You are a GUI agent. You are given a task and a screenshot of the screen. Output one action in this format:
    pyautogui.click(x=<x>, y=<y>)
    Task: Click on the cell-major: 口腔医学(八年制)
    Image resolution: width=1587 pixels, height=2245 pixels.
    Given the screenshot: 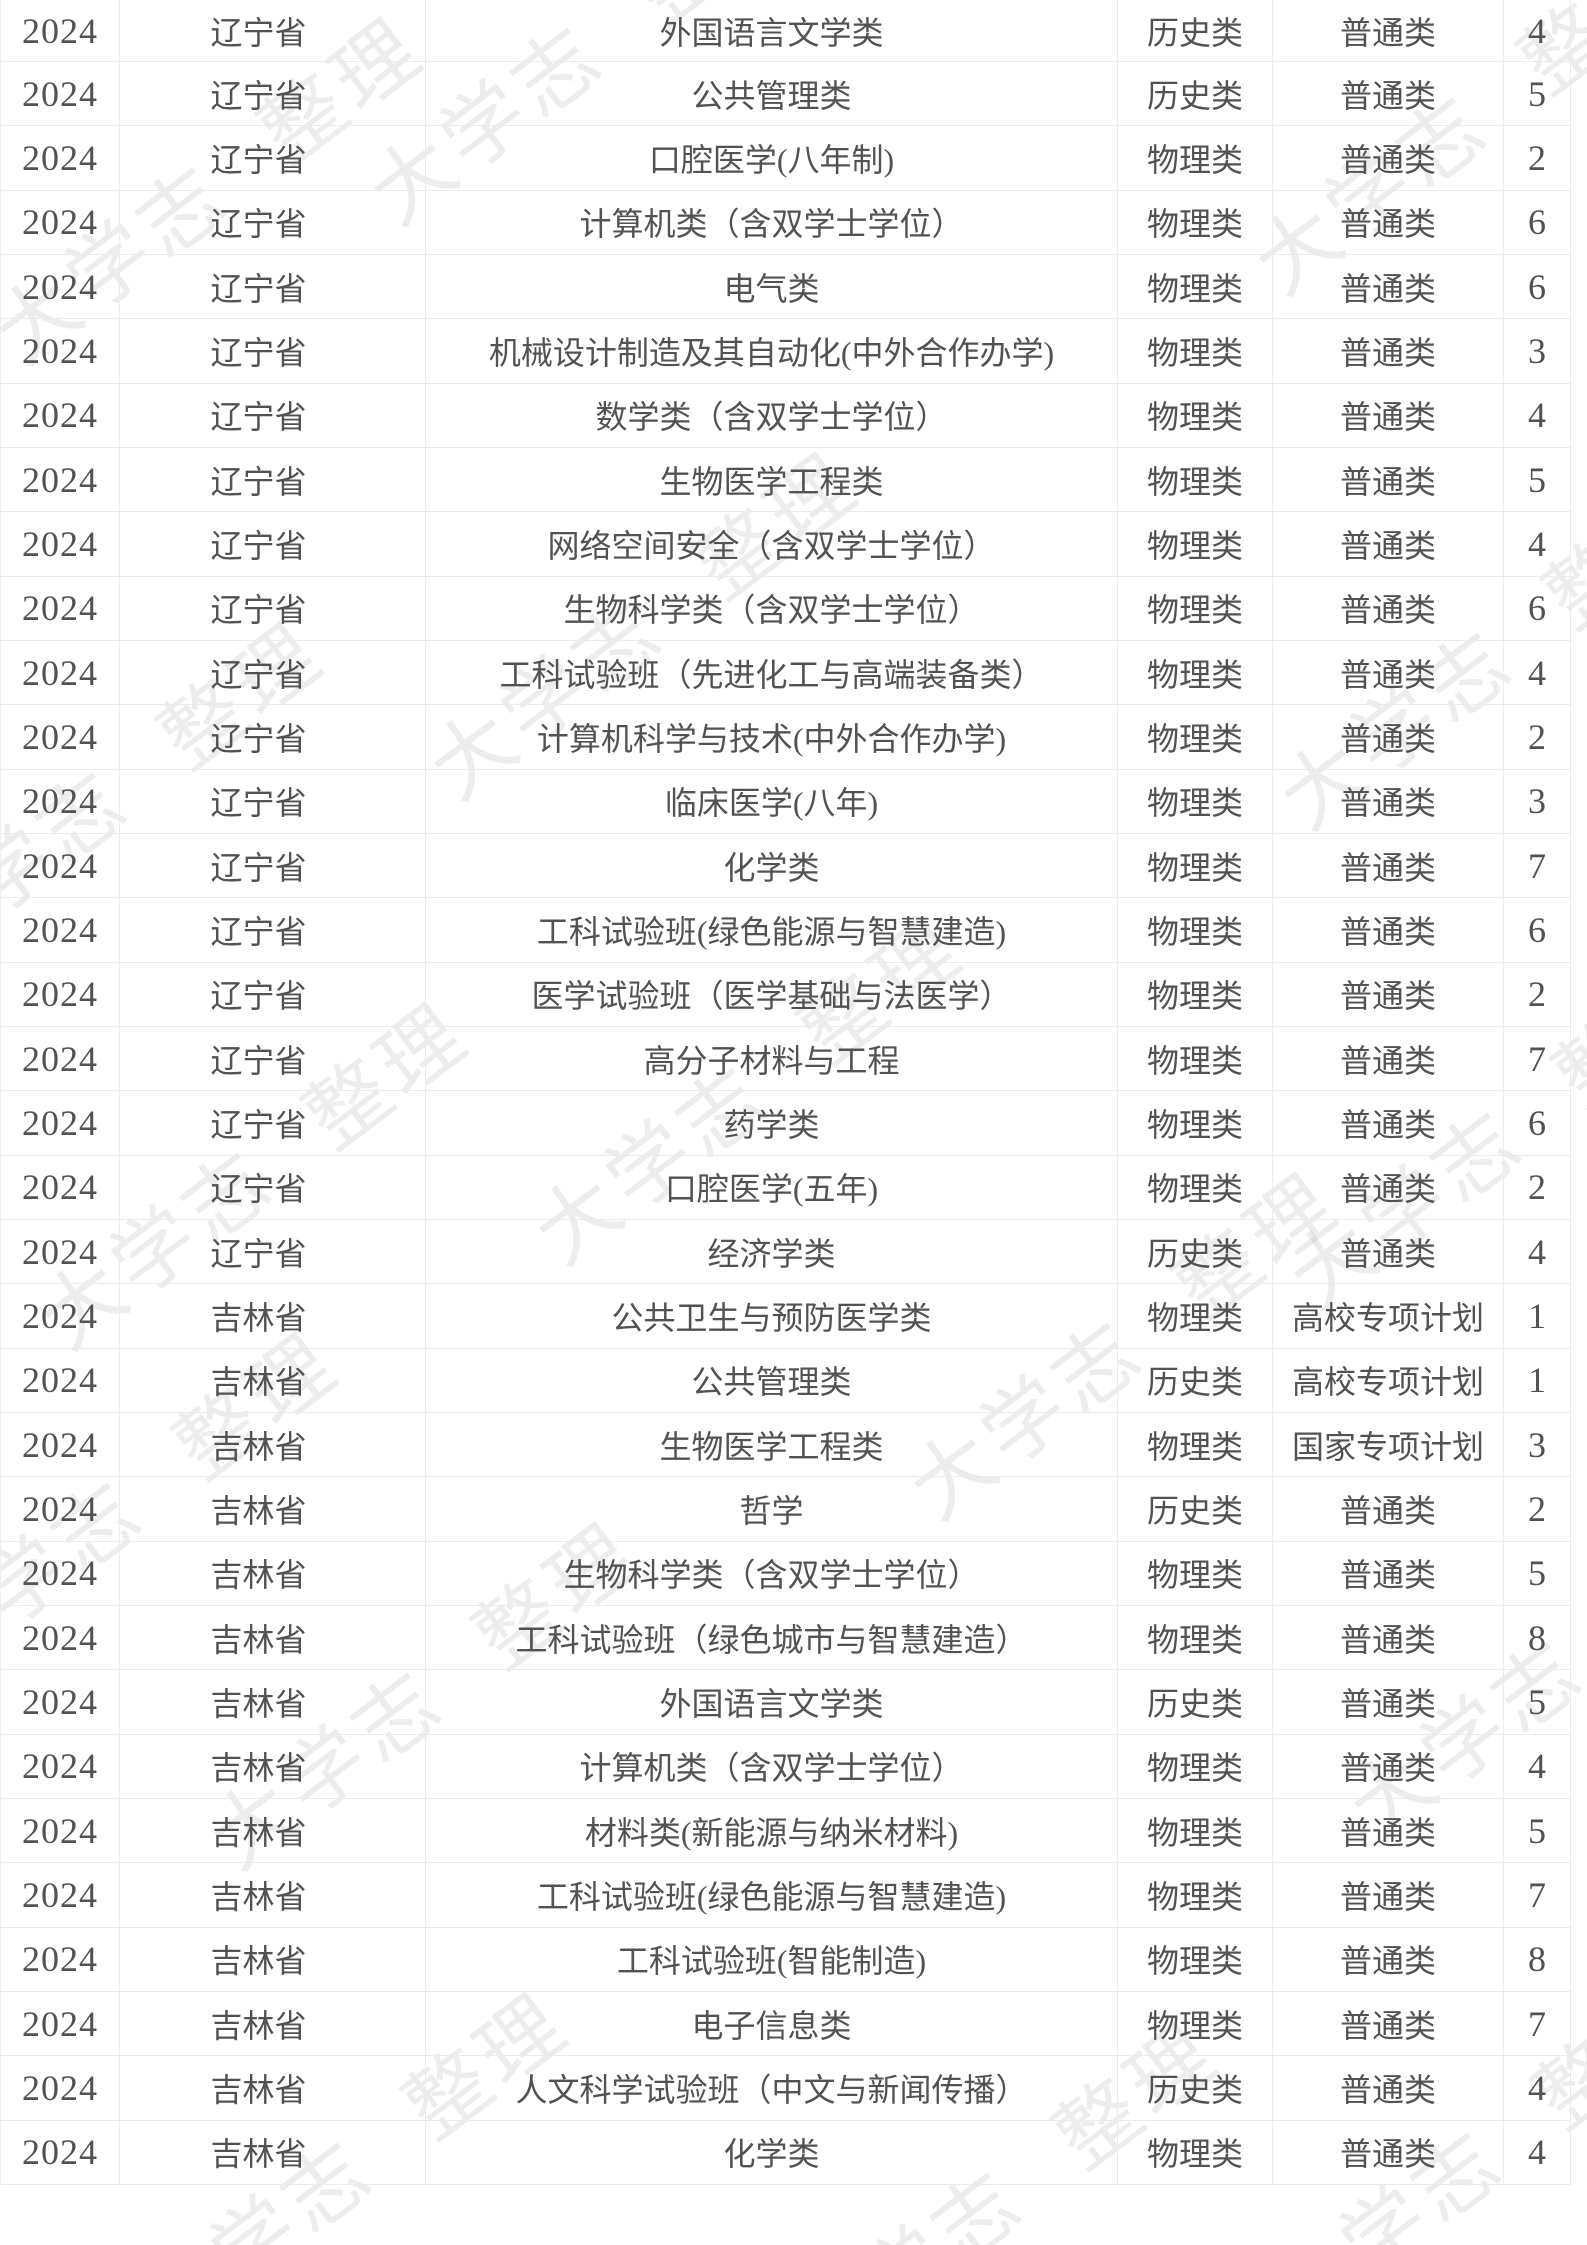 What is the action you would take?
    pyautogui.click(x=772, y=158)
    